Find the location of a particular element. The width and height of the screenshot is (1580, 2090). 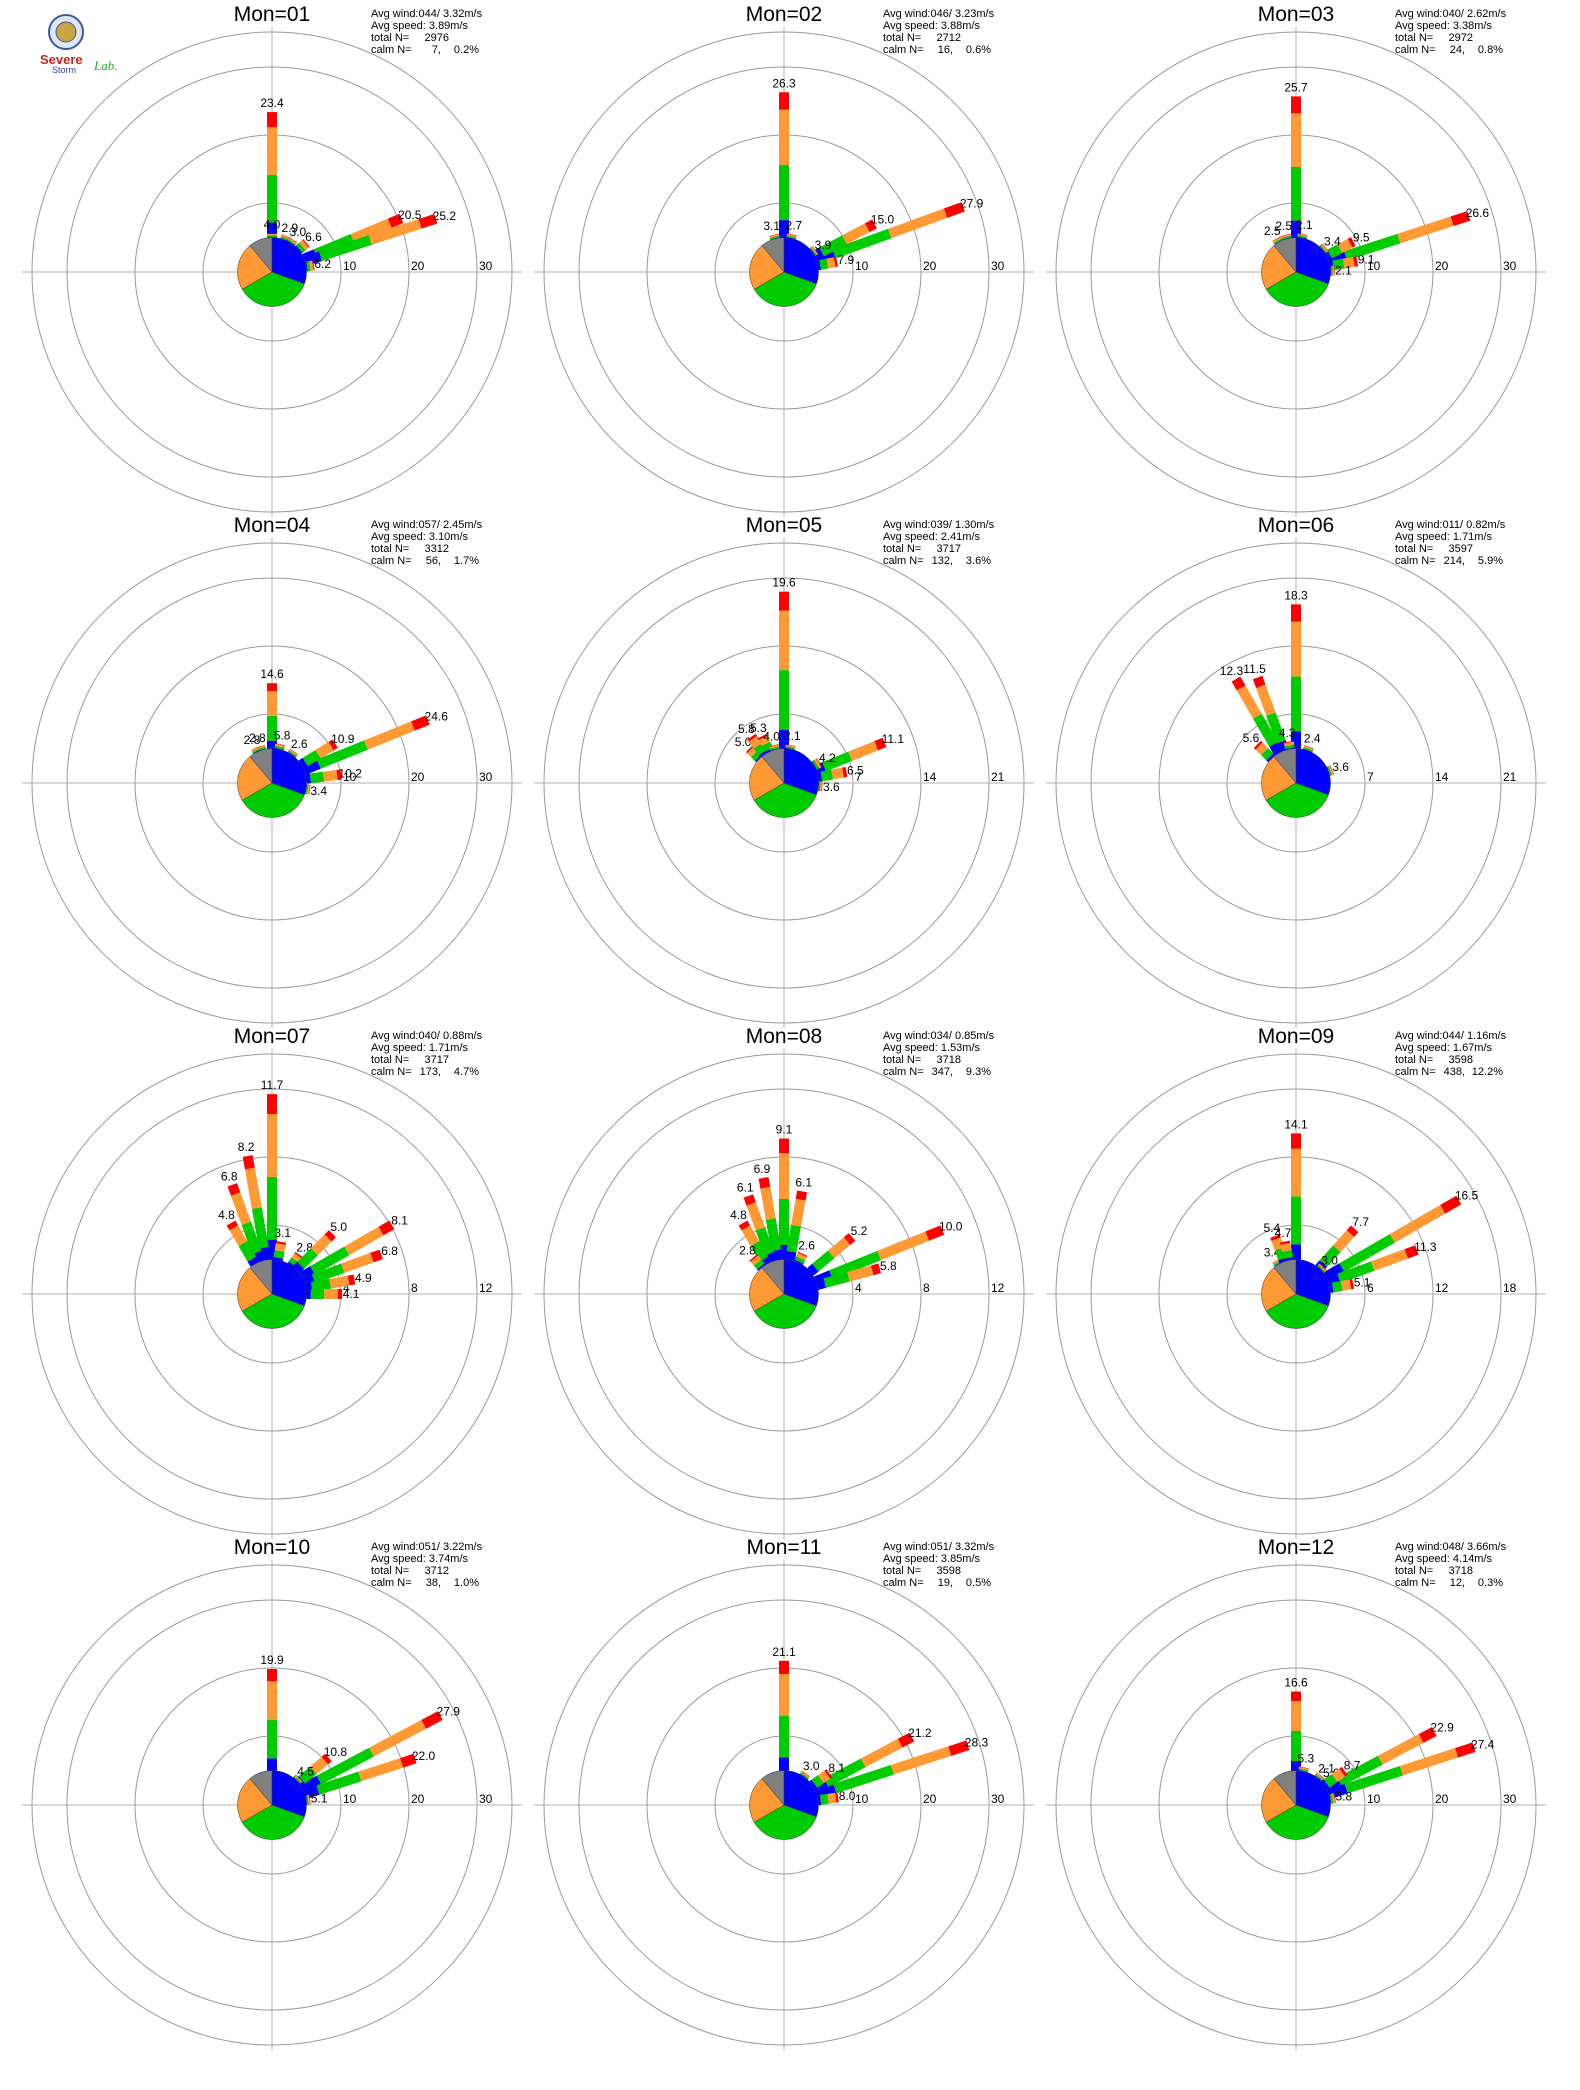

spoke-value-label: 7.7 is located at coordinates (1360, 1222).